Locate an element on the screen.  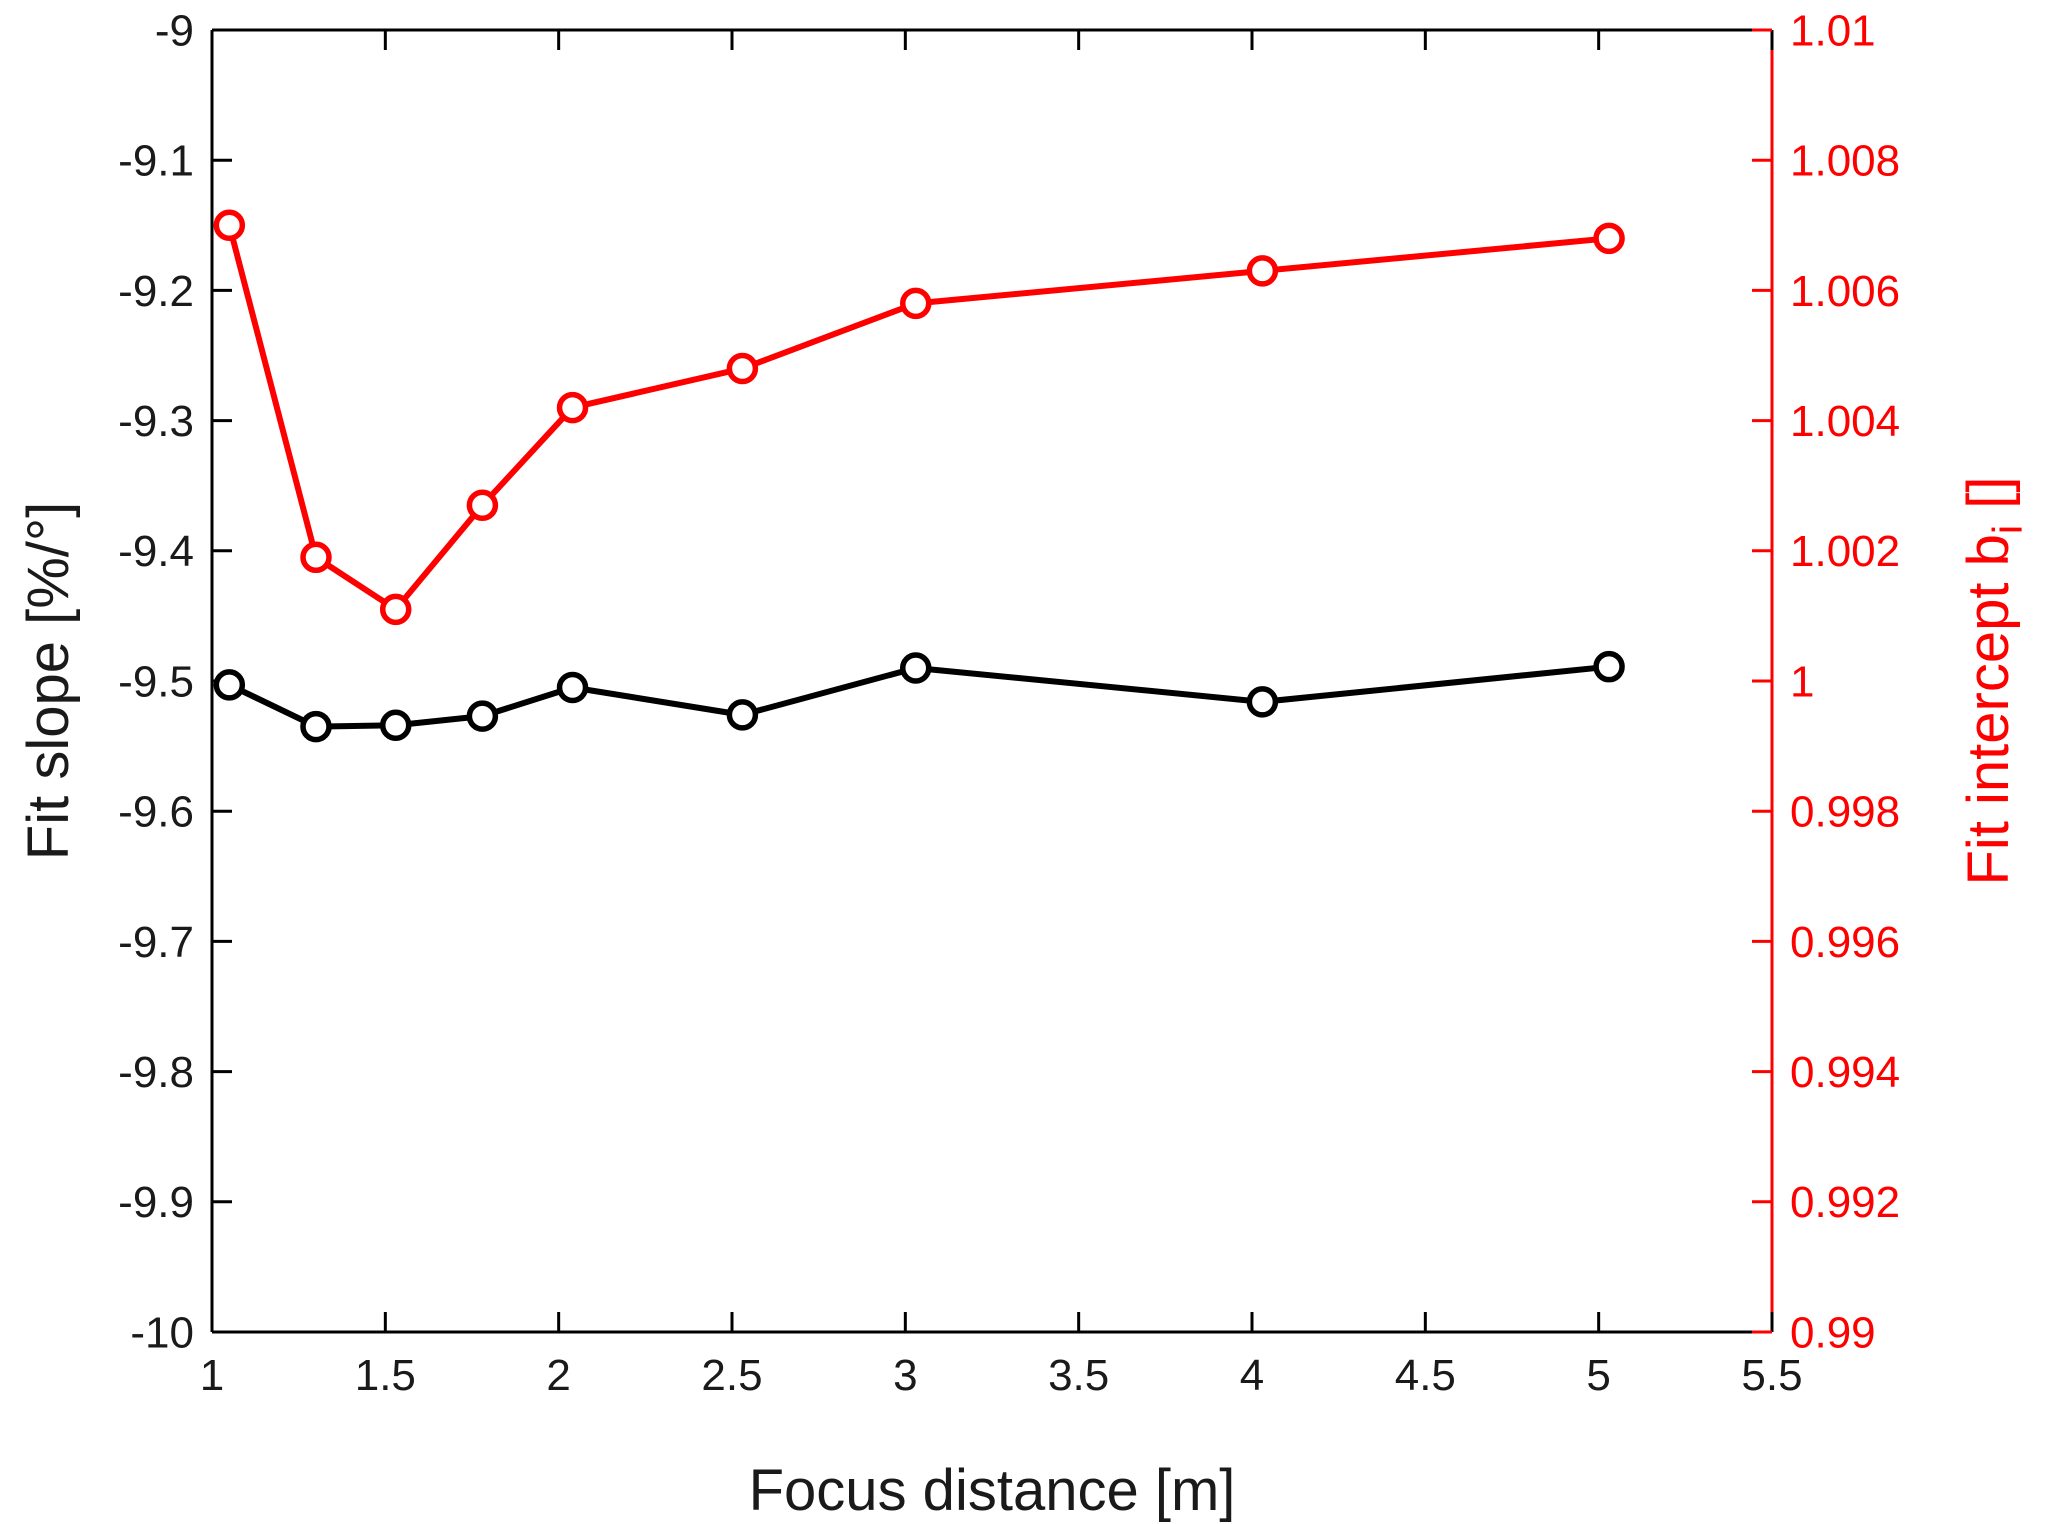
x-tick-label: 3 is located at coordinates (905, 1375).